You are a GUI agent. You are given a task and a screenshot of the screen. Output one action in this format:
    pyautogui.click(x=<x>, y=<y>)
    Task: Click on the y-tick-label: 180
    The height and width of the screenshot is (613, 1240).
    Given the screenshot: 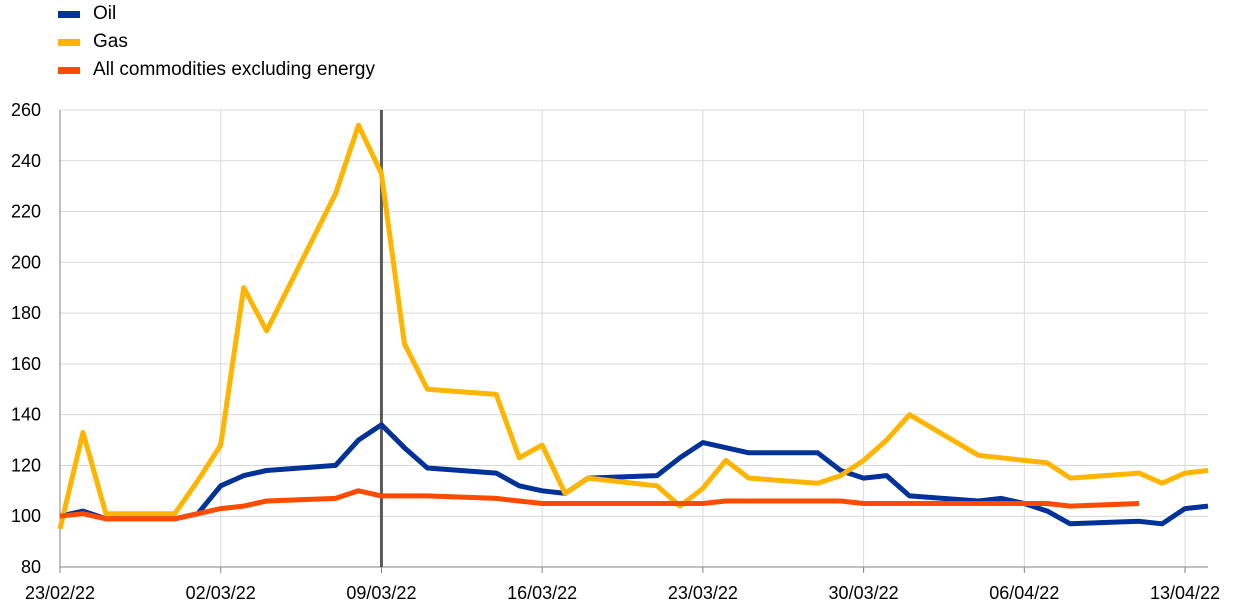 What is the action you would take?
    pyautogui.click(x=26, y=313)
    